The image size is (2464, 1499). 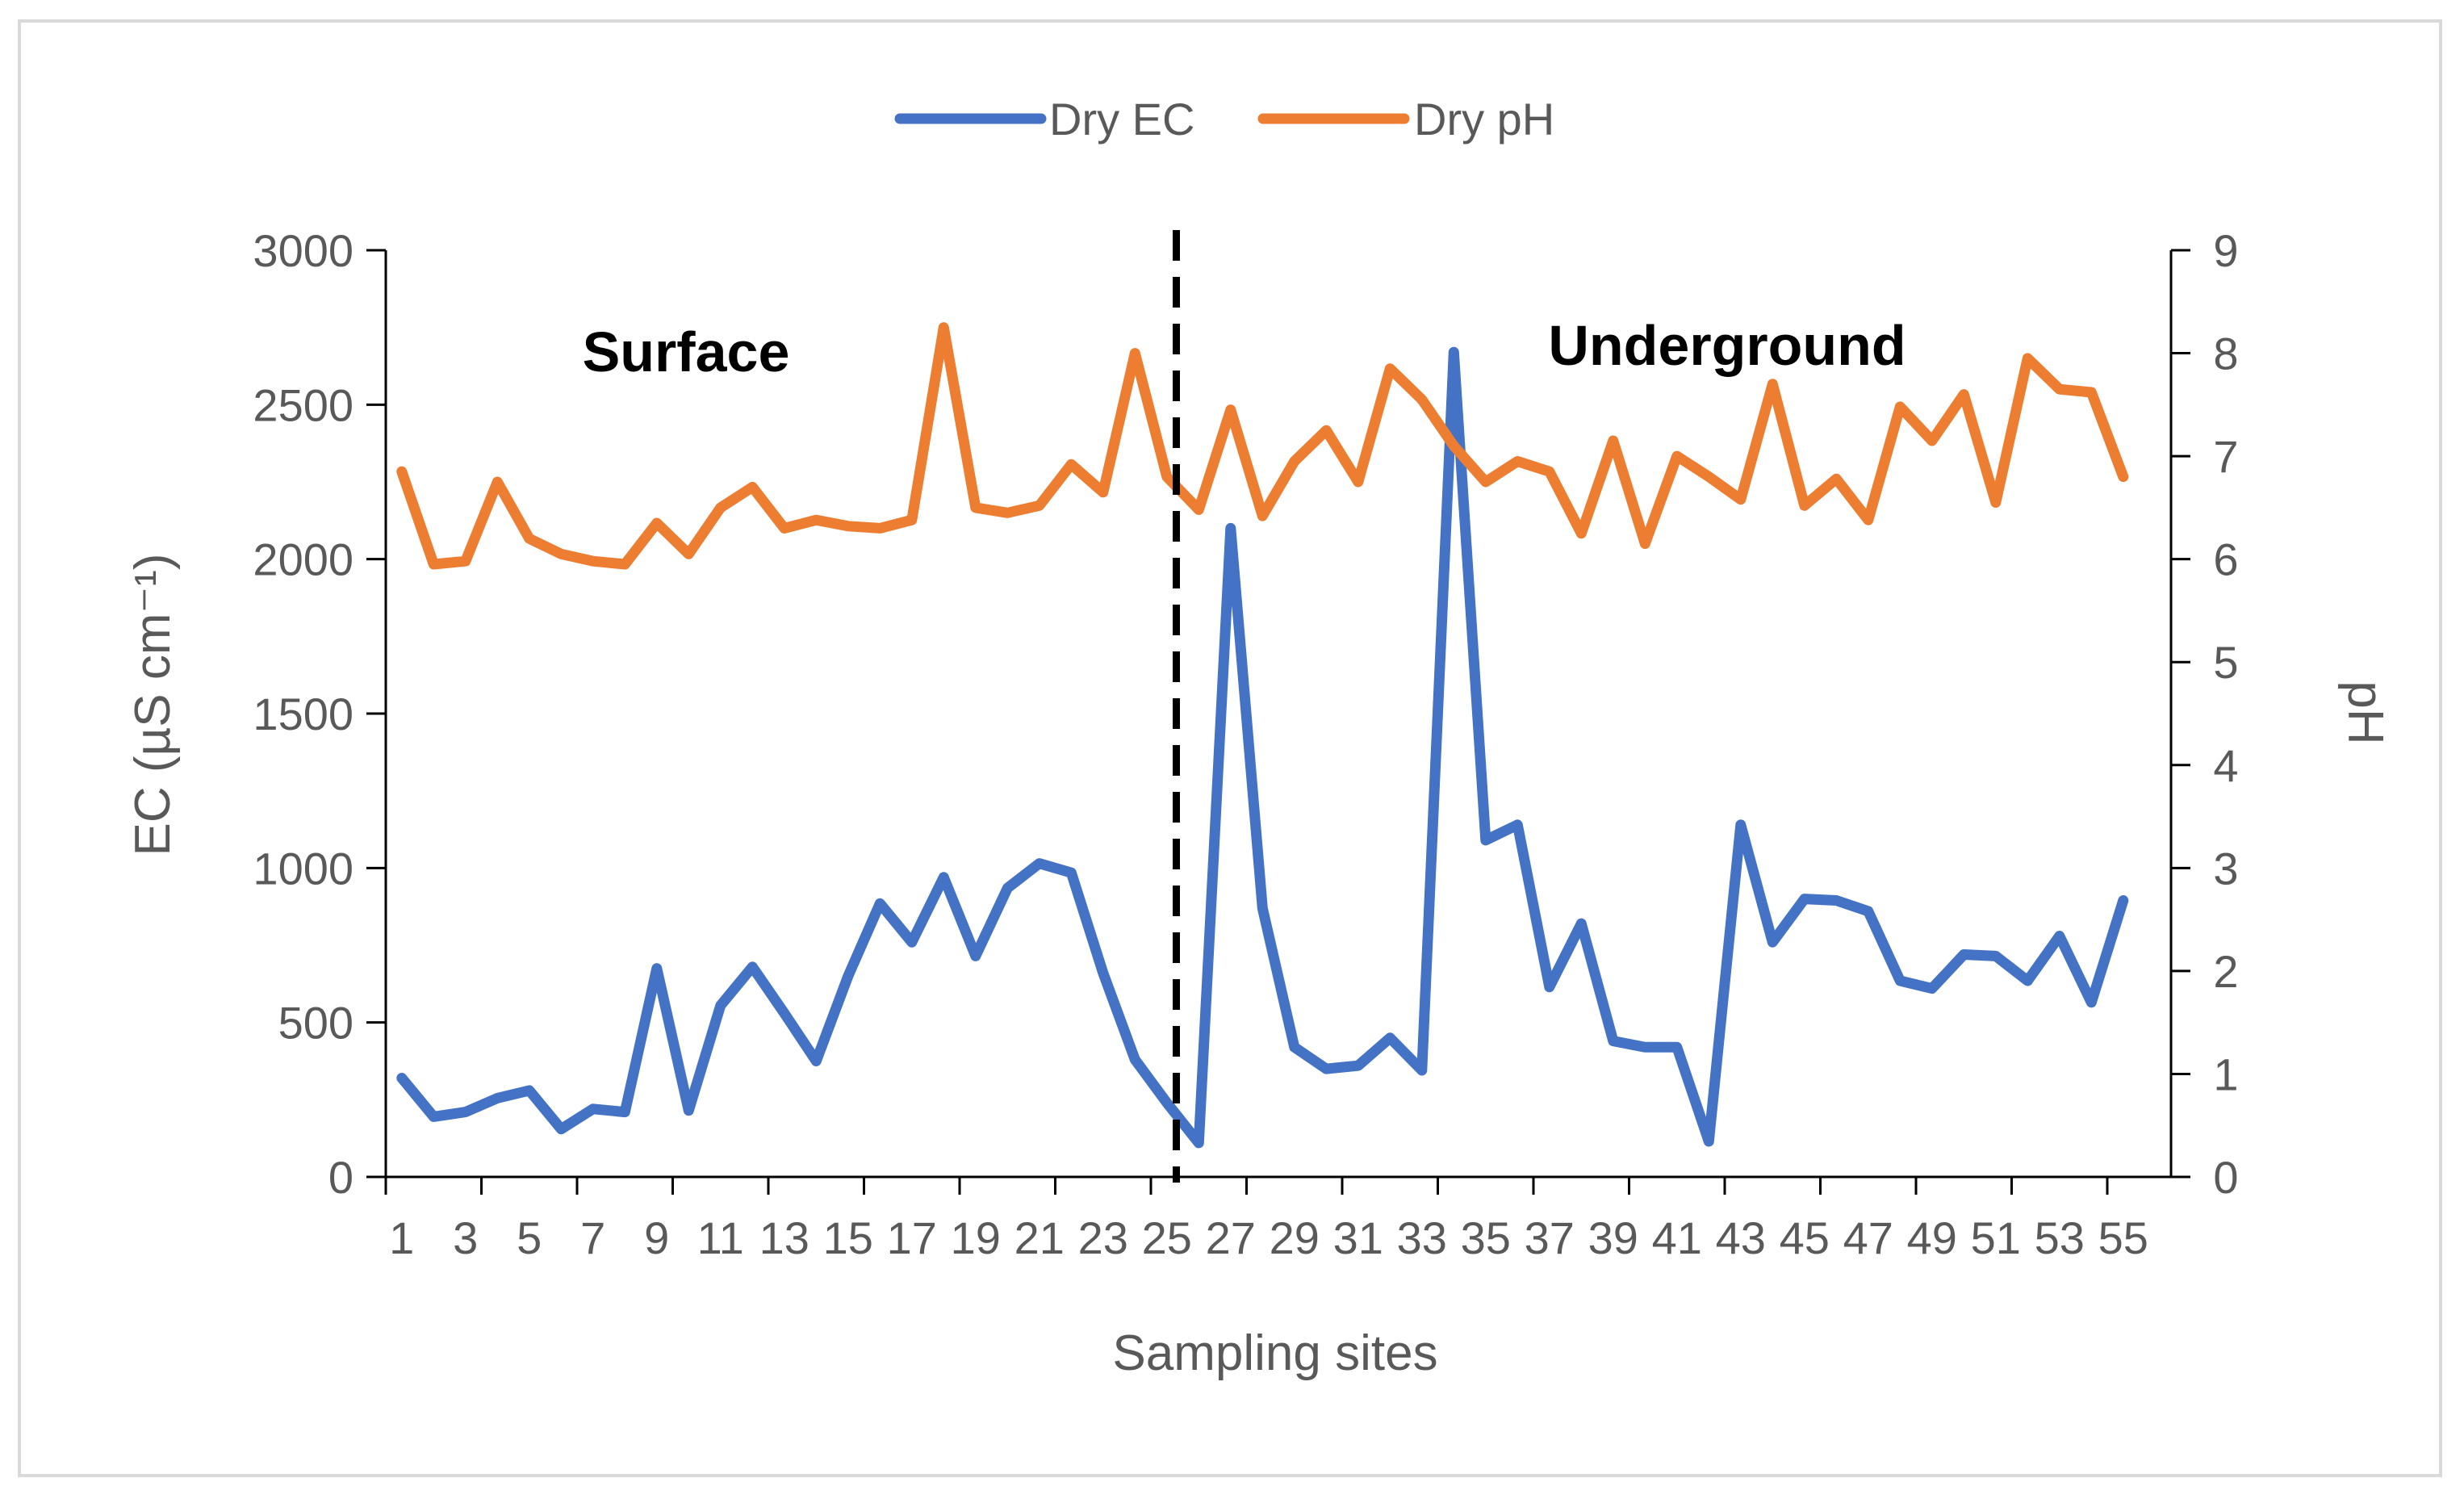 What do you see at coordinates (303, 559) in the screenshot?
I see `left-tick-label: 2000` at bounding box center [303, 559].